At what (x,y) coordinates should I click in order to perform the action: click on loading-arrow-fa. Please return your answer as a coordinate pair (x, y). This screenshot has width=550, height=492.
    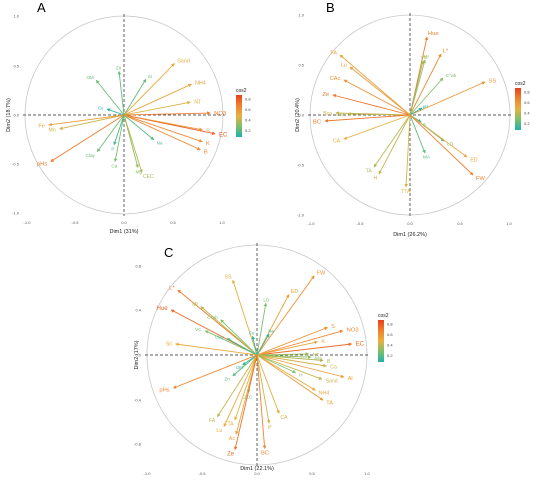
    Looking at the image, I should click on (237, 386).